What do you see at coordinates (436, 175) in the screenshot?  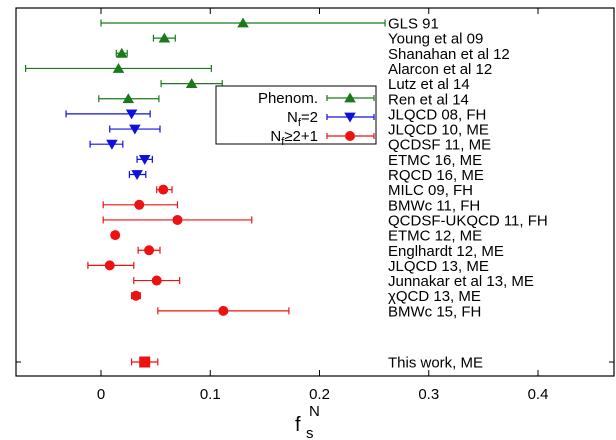 I see `row-label: RQCD 16, ME` at bounding box center [436, 175].